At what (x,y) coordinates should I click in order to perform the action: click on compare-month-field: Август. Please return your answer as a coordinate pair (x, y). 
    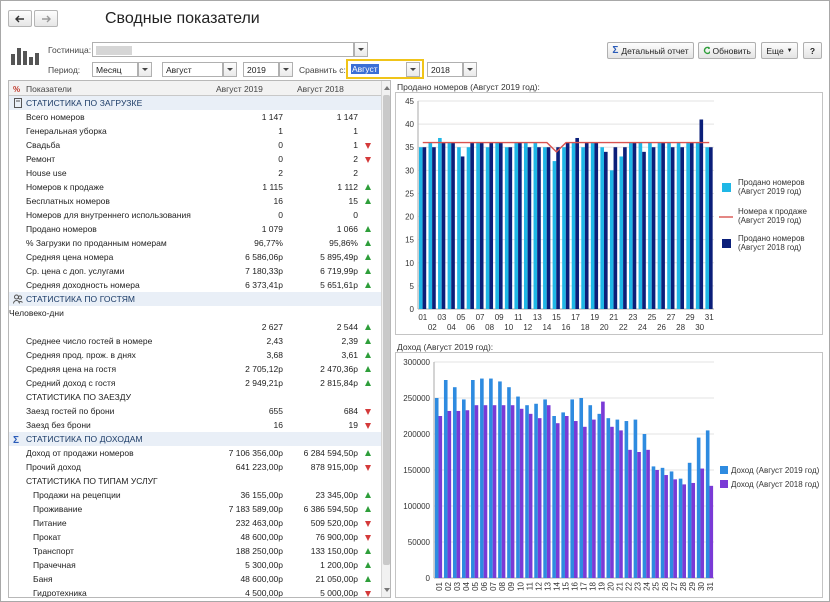
    Looking at the image, I should click on (385, 69).